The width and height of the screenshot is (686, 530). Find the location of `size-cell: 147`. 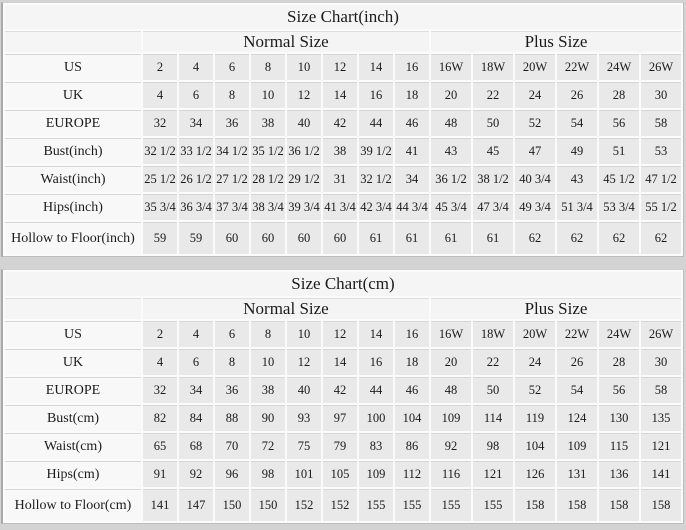

size-cell: 147 is located at coordinates (196, 505).